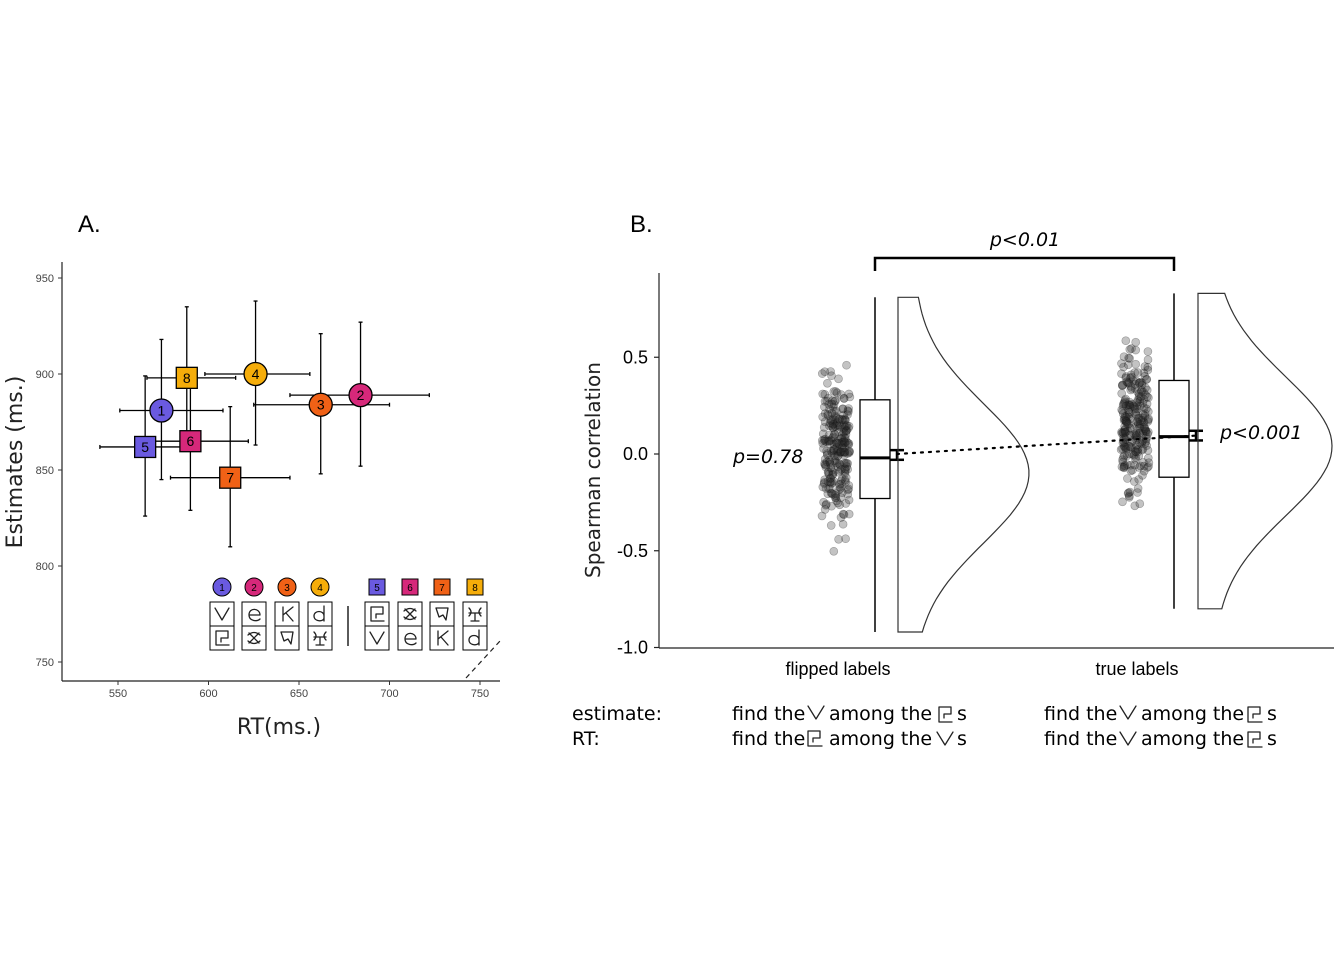 The height and width of the screenshot is (960, 1344). What do you see at coordinates (45, 663) in the screenshot?
I see `y-tick-label: 750` at bounding box center [45, 663].